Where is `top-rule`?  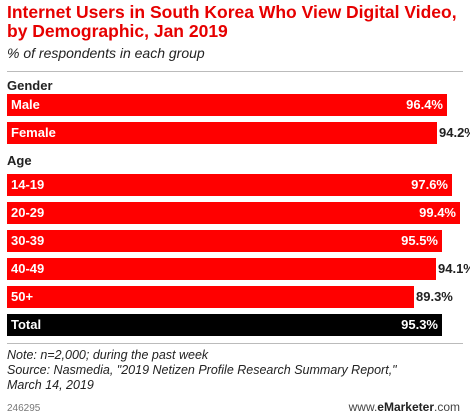 top-rule is located at coordinates (235, 71).